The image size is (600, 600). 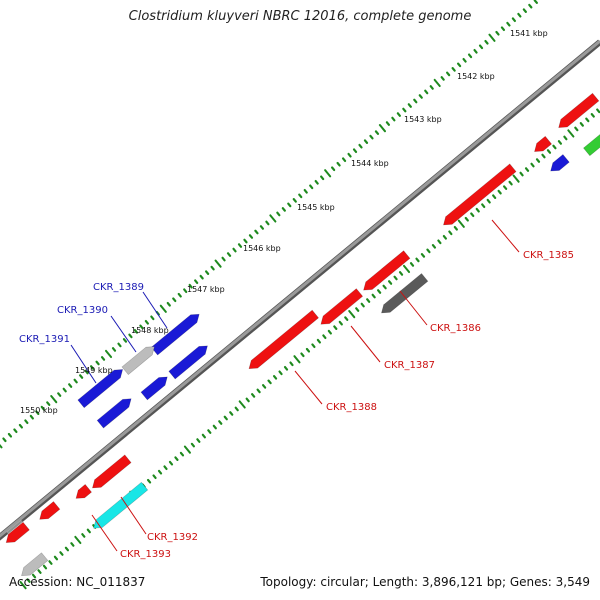 What do you see at coordinates (206, 289) in the screenshot?
I see `tick-label: 1547 kbp` at bounding box center [206, 289].